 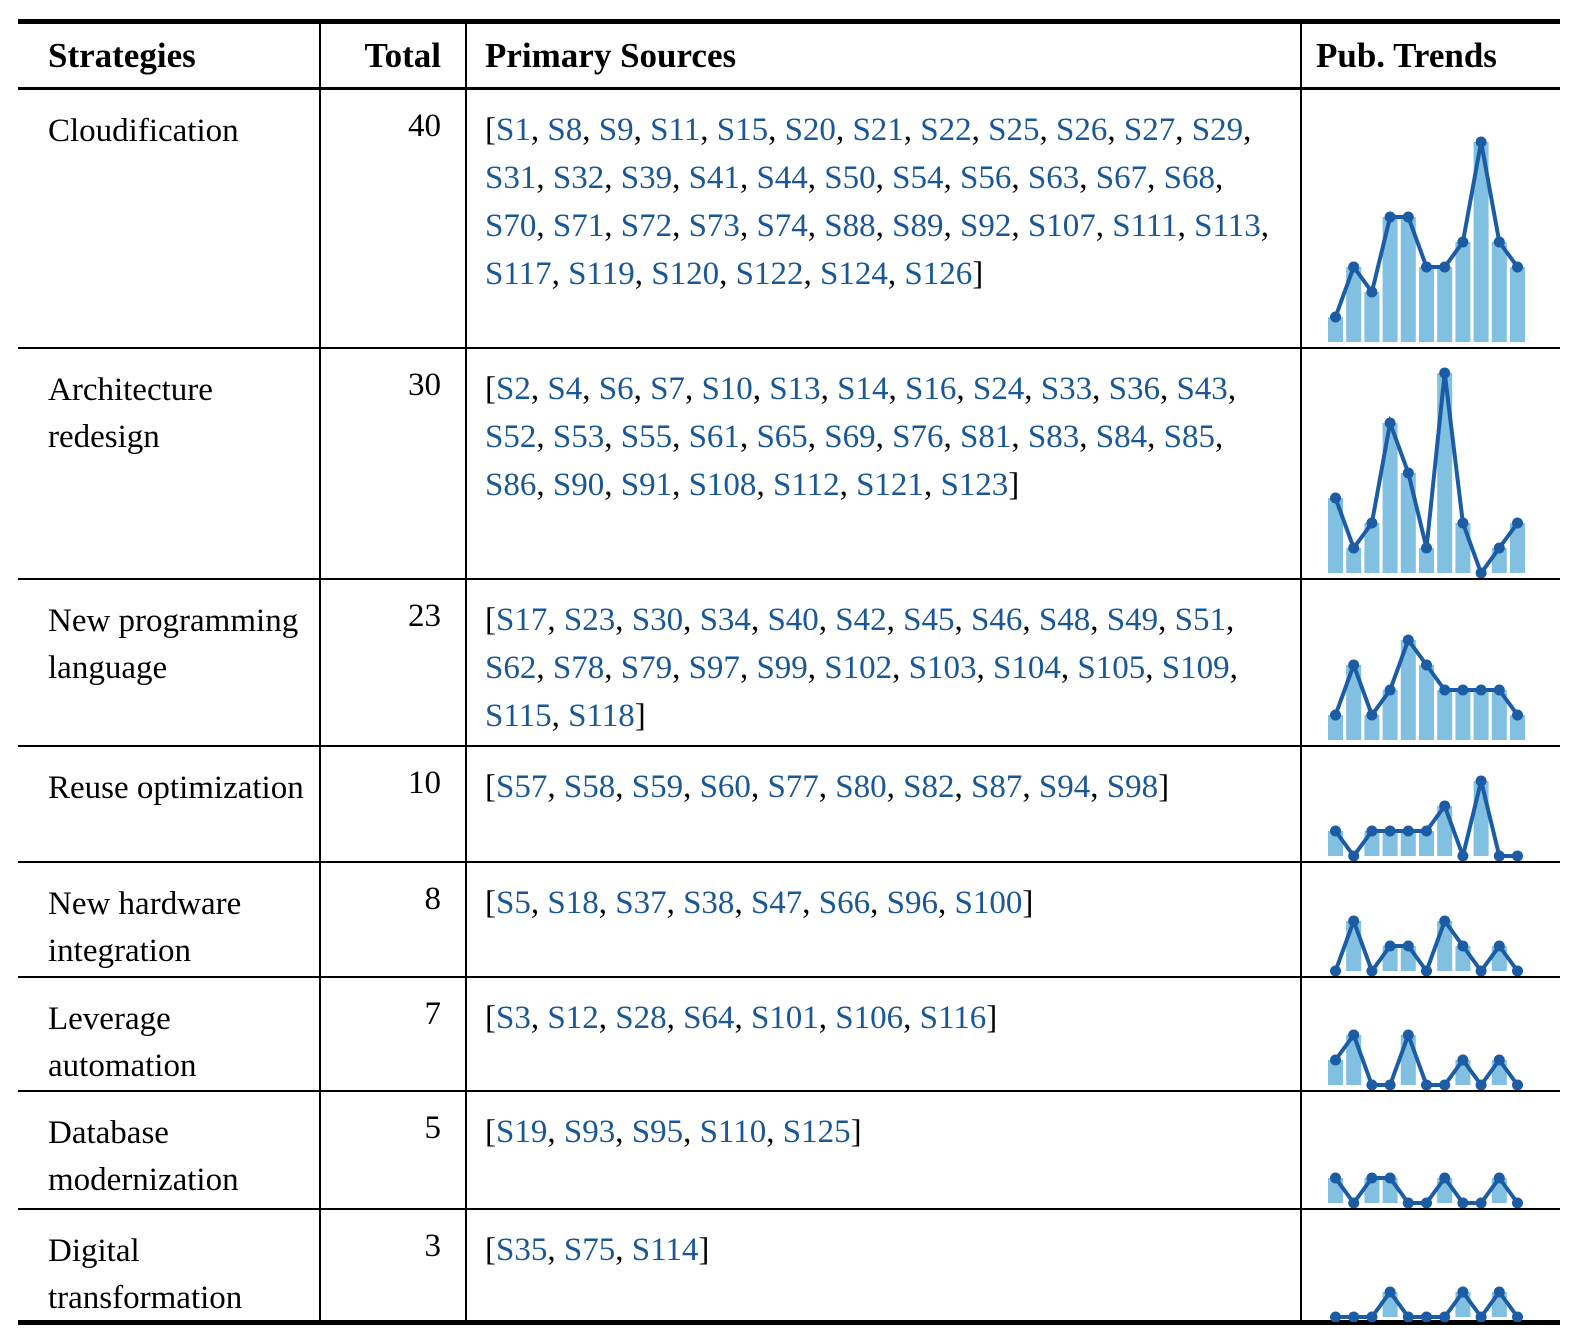 I want to click on source-link: S16, so click(x=931, y=389).